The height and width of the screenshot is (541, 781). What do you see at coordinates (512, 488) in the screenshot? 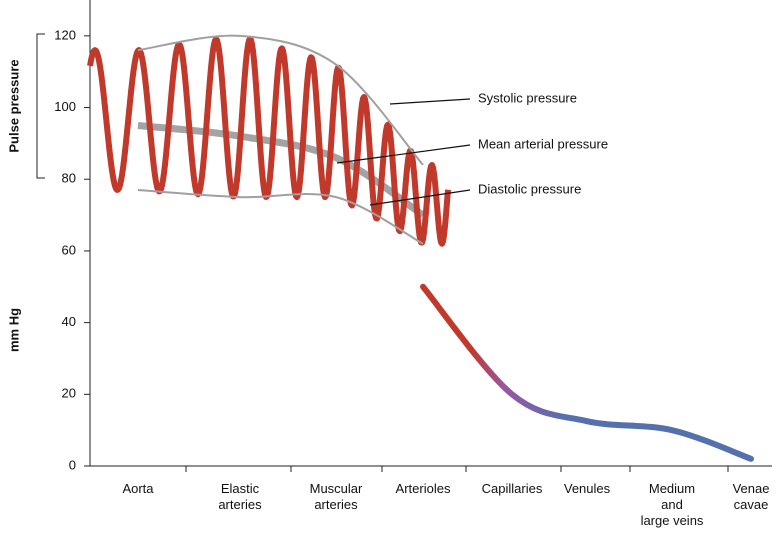
I see `x-category-label: Capillaries` at bounding box center [512, 488].